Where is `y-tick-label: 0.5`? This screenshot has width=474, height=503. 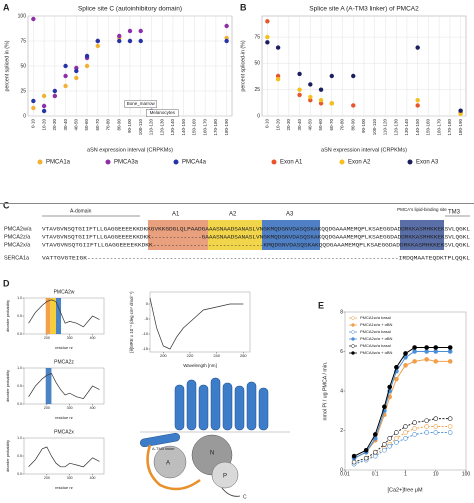 y-tick-label: 0.5 is located at coordinates (19, 316).